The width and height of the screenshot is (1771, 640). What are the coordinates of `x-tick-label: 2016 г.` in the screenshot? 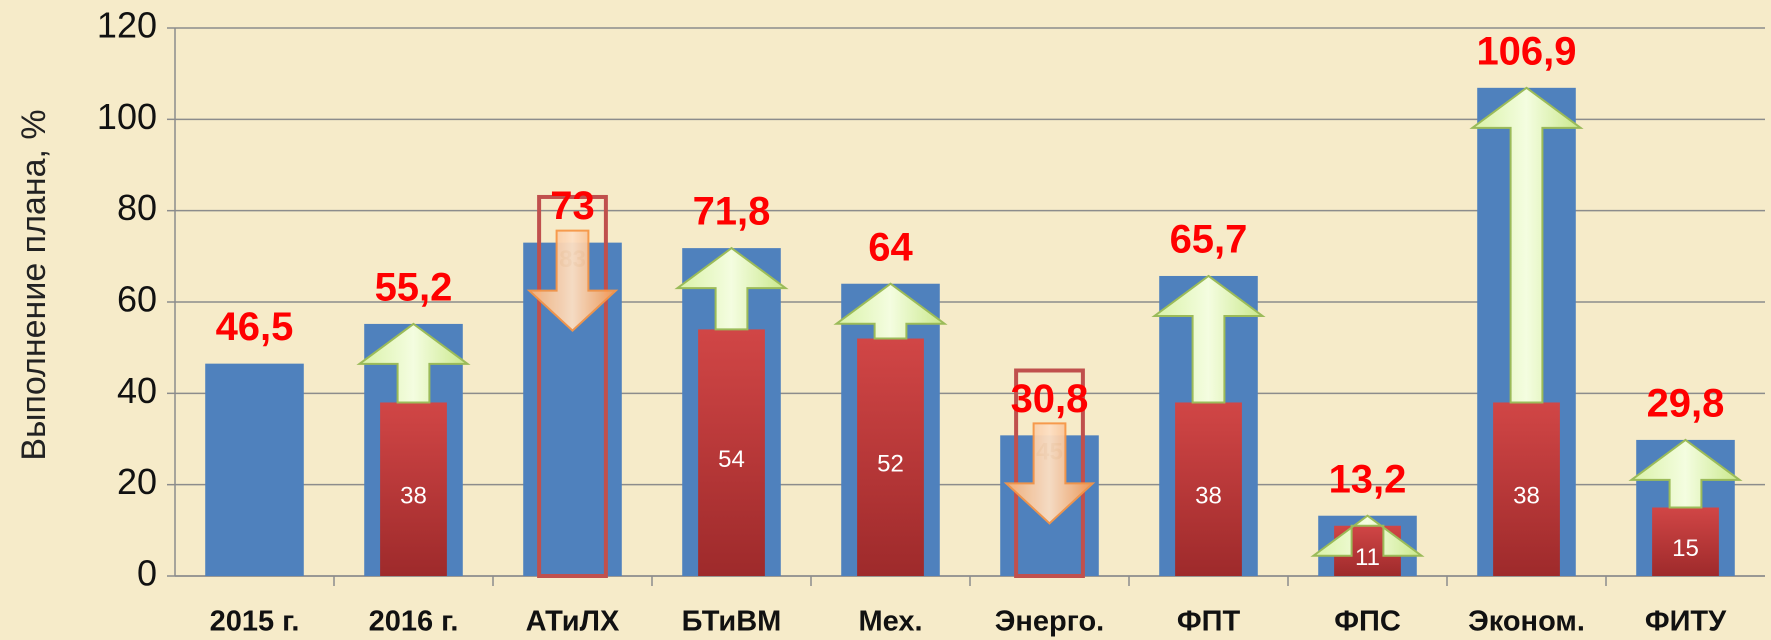 It's located at (414, 622).